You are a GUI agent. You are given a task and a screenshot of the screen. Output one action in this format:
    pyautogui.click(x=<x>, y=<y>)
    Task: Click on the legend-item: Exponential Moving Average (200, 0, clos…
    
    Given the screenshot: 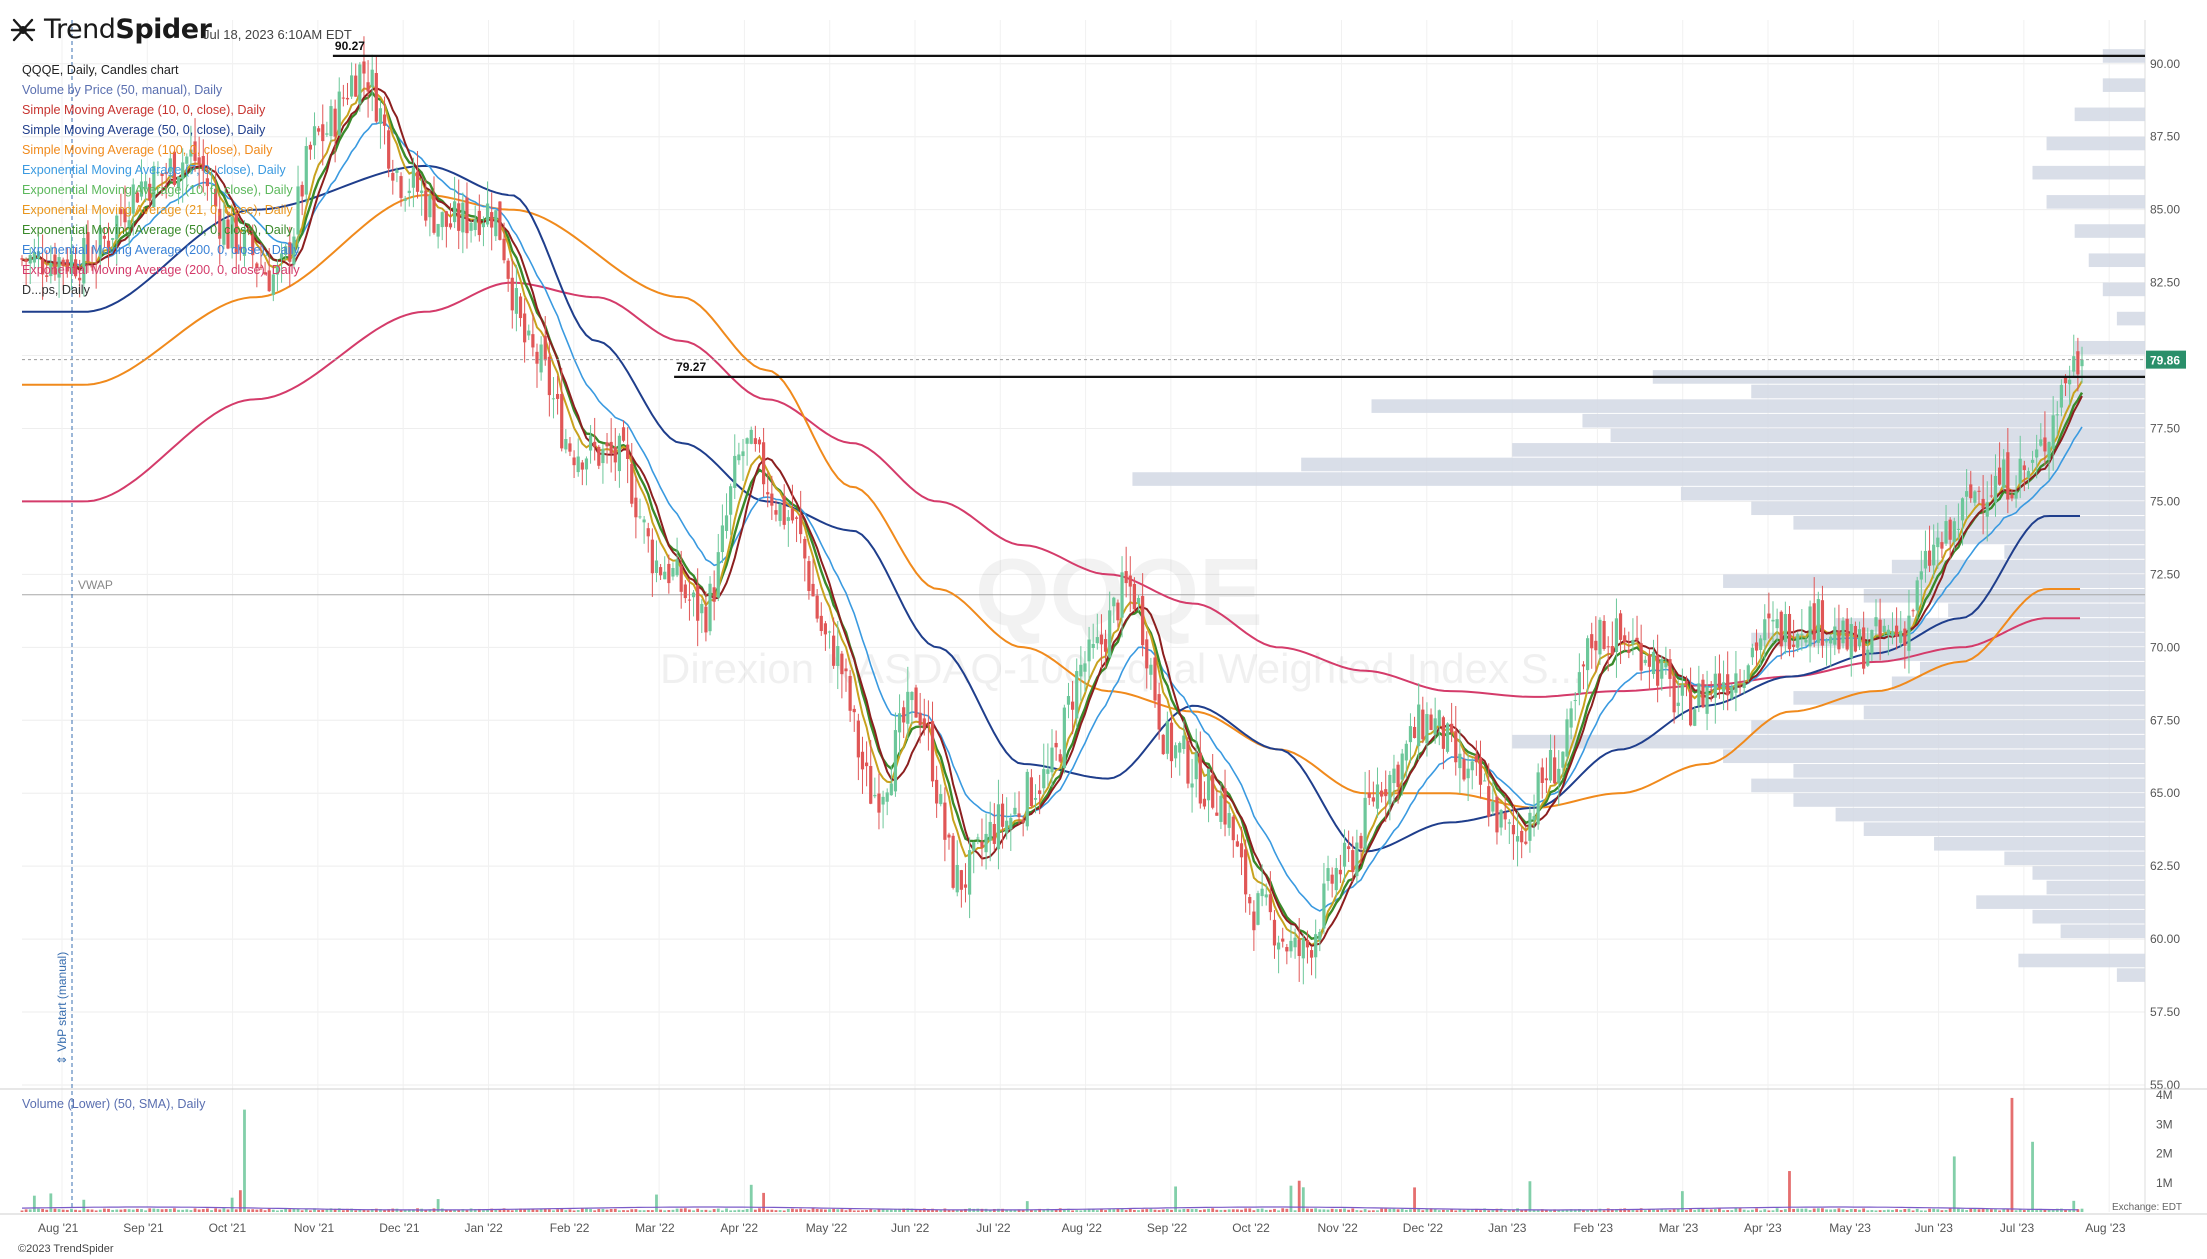 What is the action you would take?
    pyautogui.click(x=161, y=250)
    